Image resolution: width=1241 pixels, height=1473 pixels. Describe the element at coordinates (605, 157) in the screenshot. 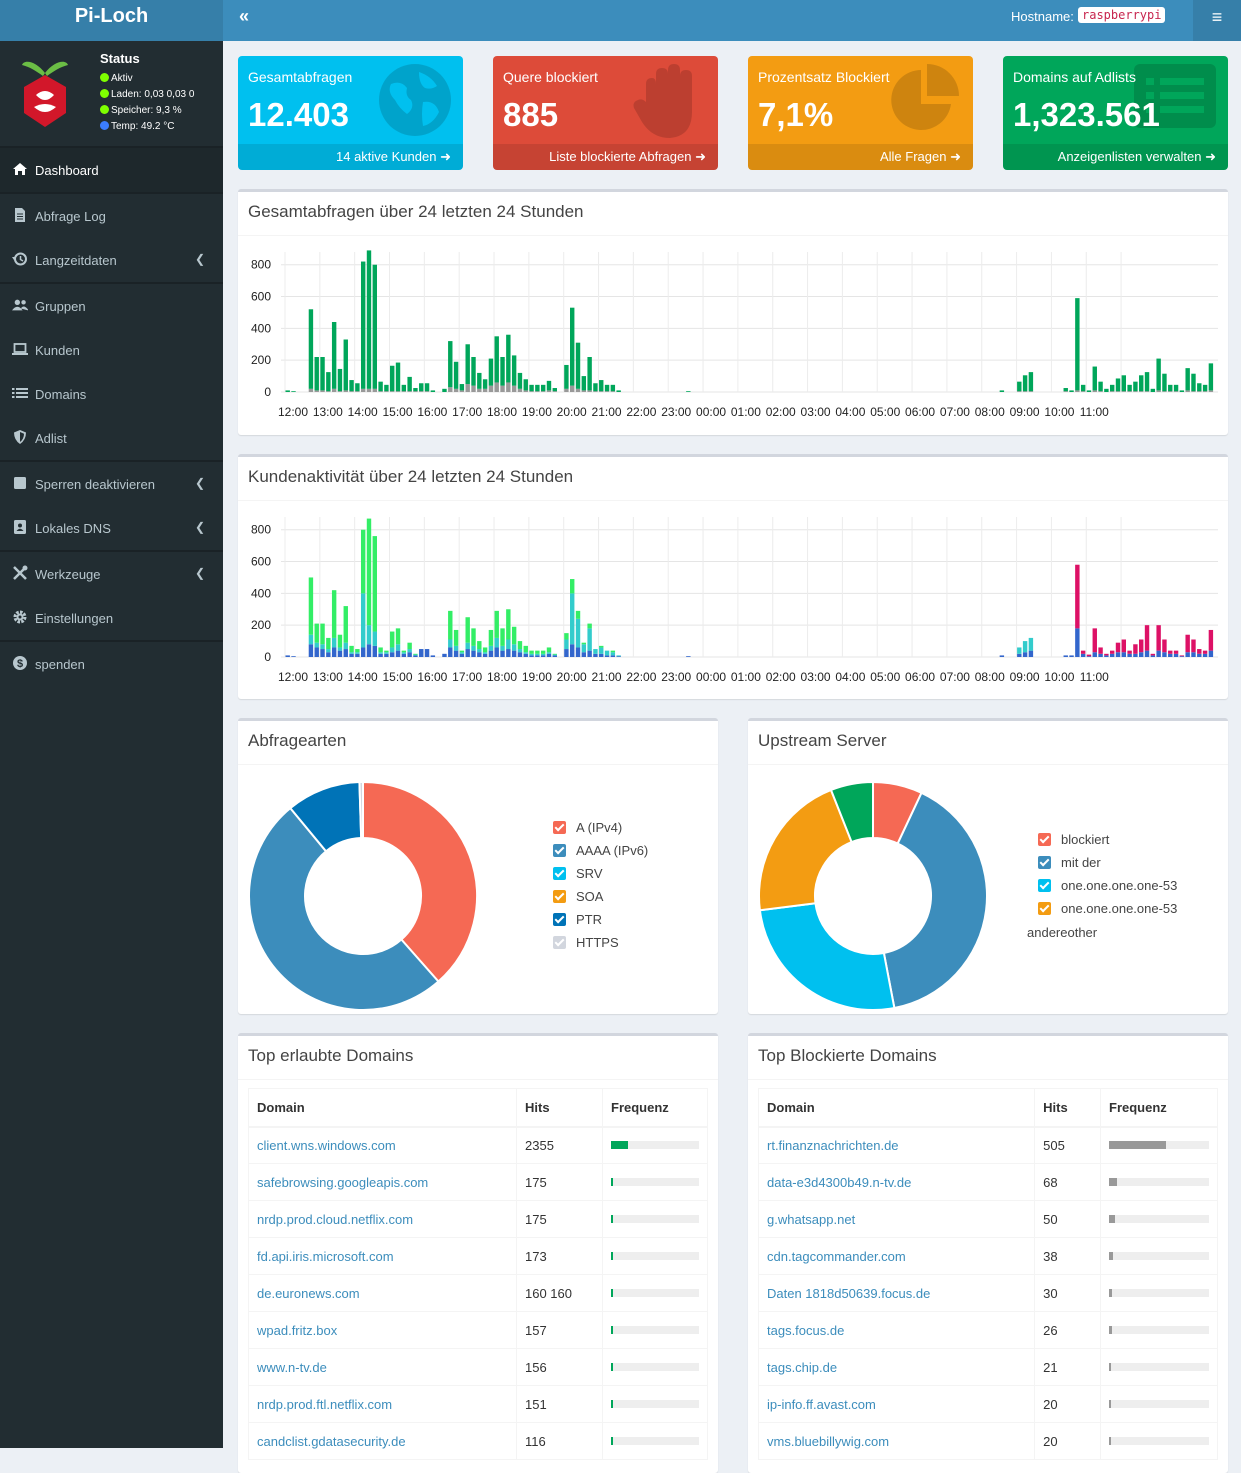

I see `blocked-list-link: Liste blockierte Abfragen ➜` at that location.